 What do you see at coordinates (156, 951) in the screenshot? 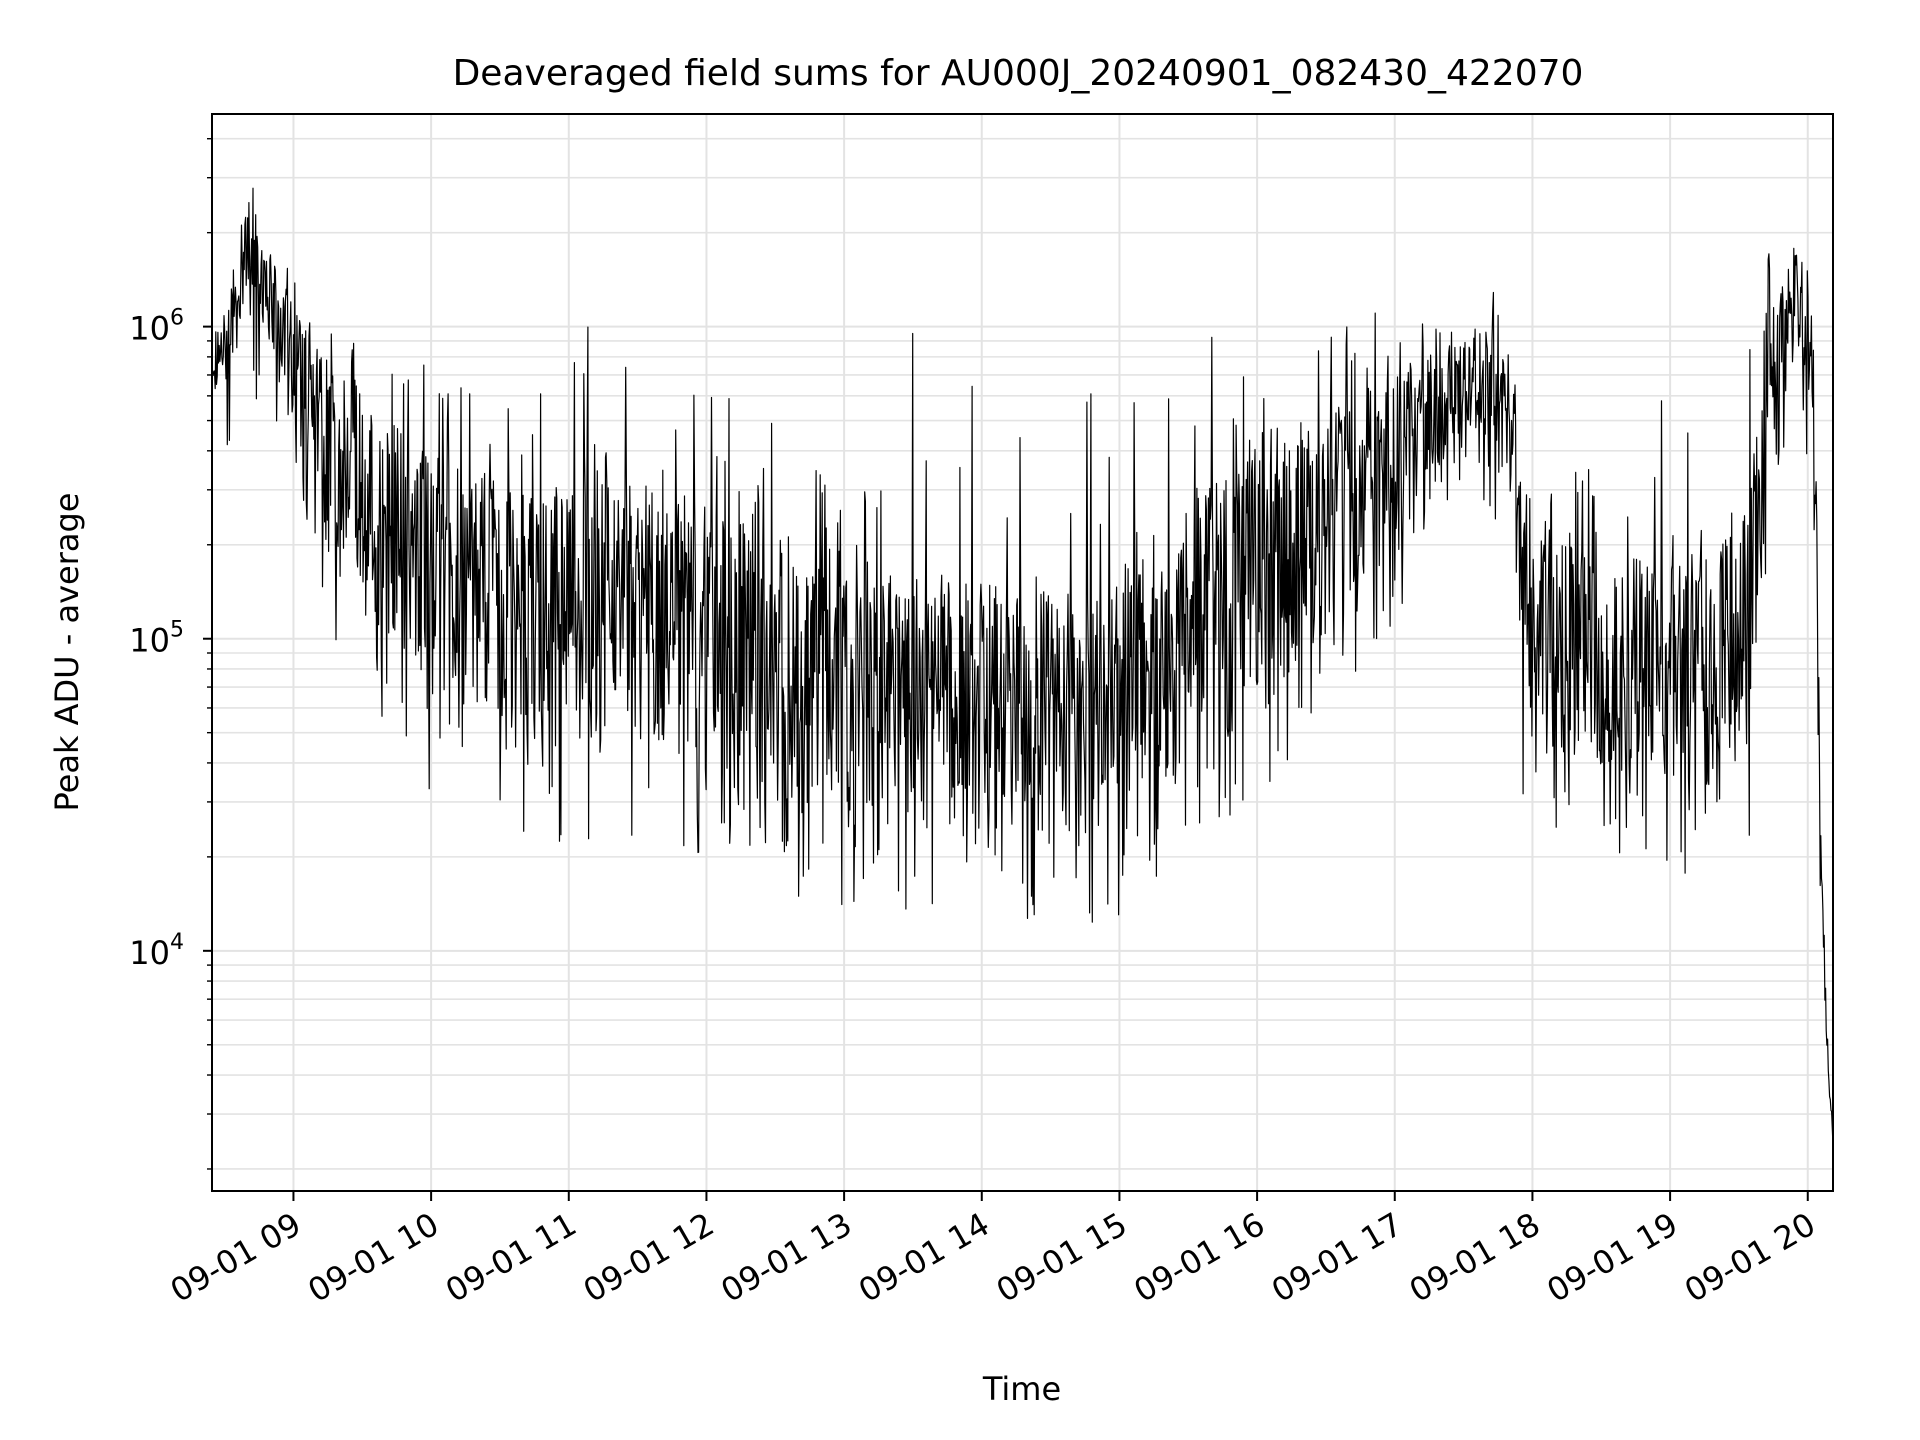
I see `y-tick-label: 10⁴` at bounding box center [156, 951].